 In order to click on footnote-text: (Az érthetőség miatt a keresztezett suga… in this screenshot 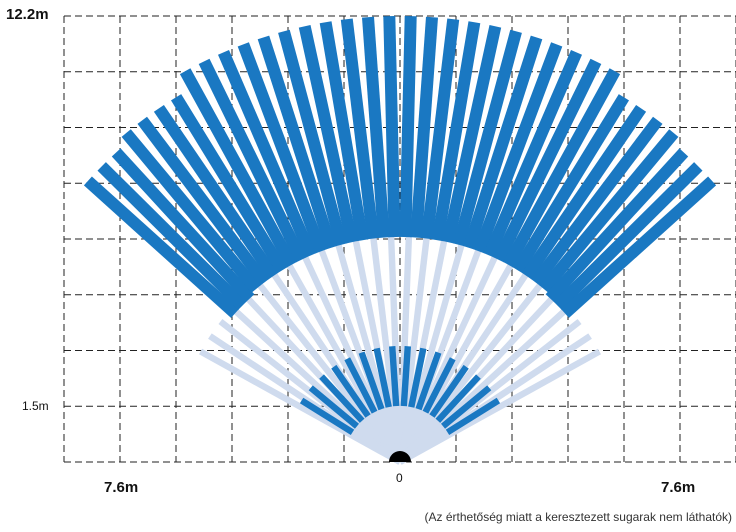, I will do `click(578, 517)`.